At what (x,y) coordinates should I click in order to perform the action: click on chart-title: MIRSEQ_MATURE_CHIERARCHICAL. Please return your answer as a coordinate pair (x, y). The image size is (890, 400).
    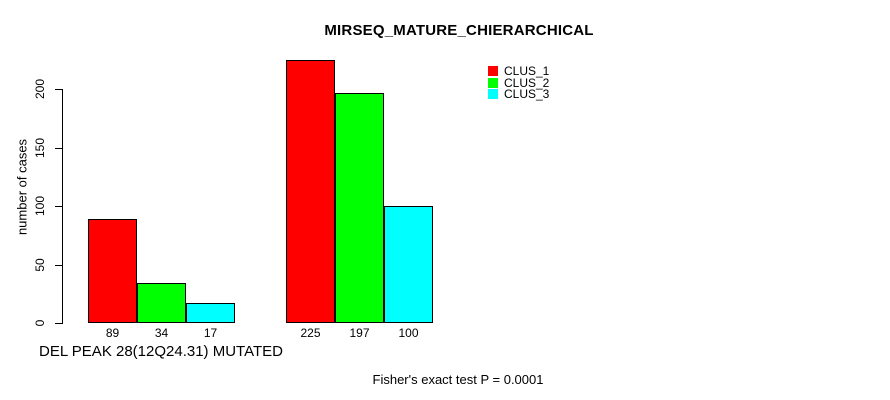
    Looking at the image, I should click on (459, 30).